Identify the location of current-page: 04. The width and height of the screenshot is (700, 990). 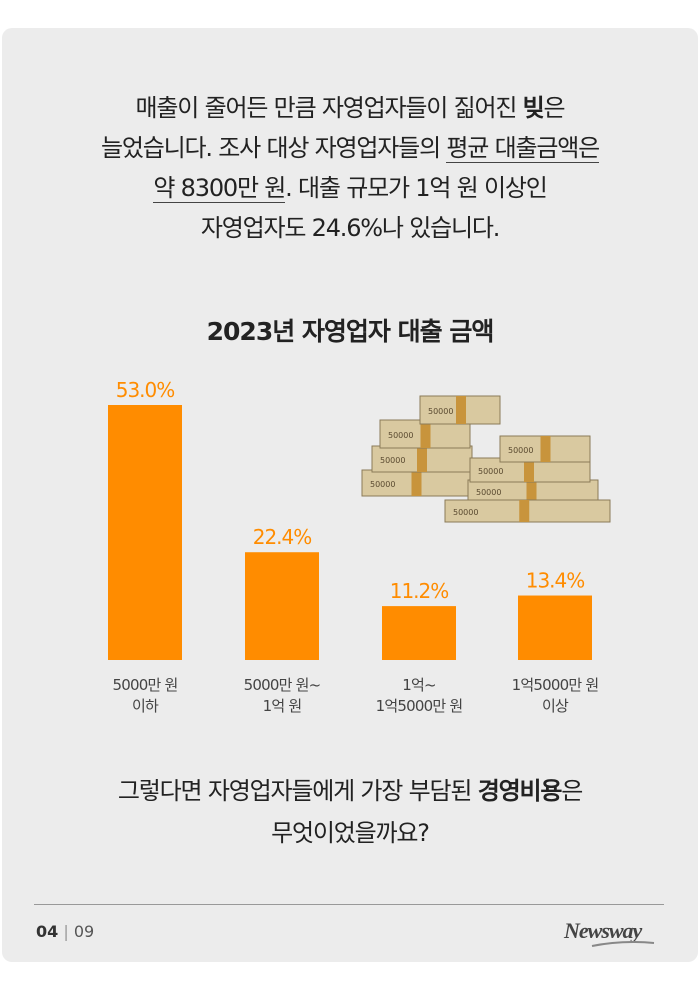
(47, 931).